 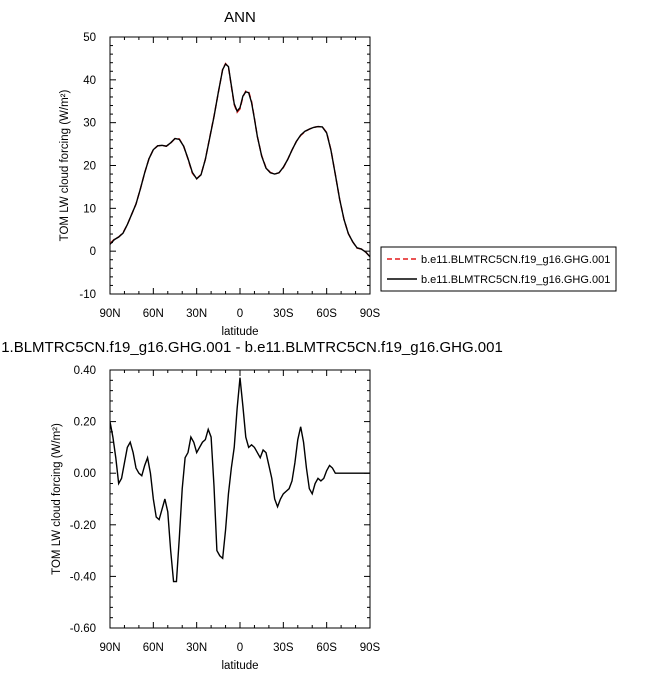 I want to click on y-tick-label: 0.20, so click(x=85, y=423).